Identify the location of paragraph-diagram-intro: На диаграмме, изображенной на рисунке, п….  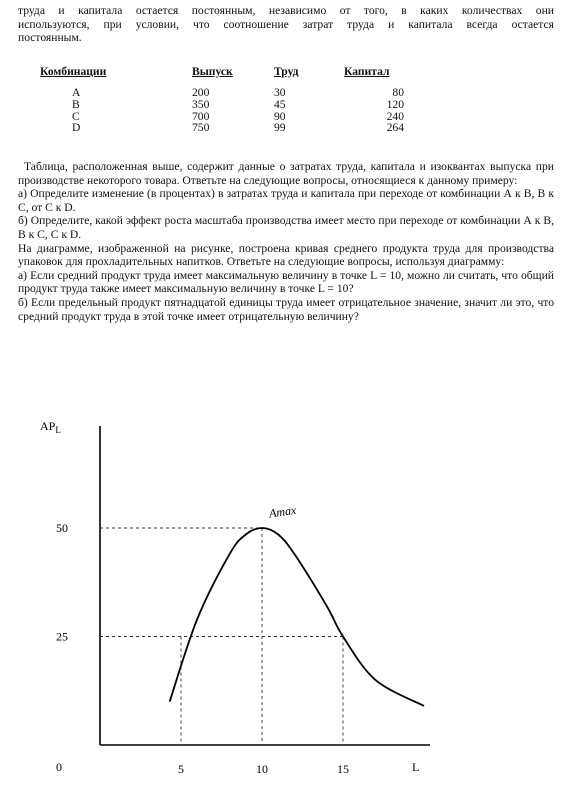
(286, 255).